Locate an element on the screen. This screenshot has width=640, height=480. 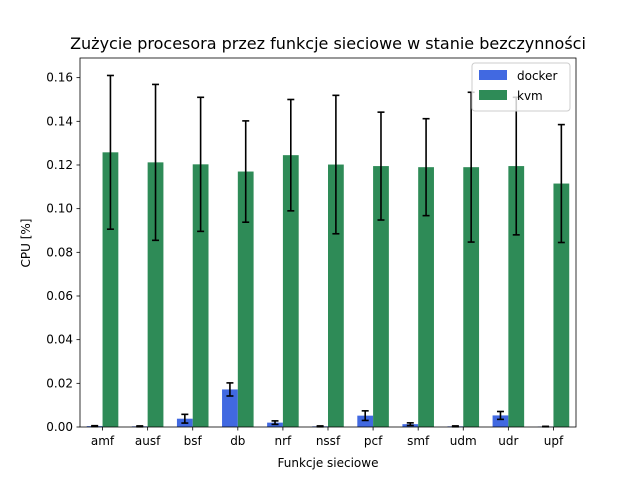
bar-kvm-udr is located at coordinates (516, 296).